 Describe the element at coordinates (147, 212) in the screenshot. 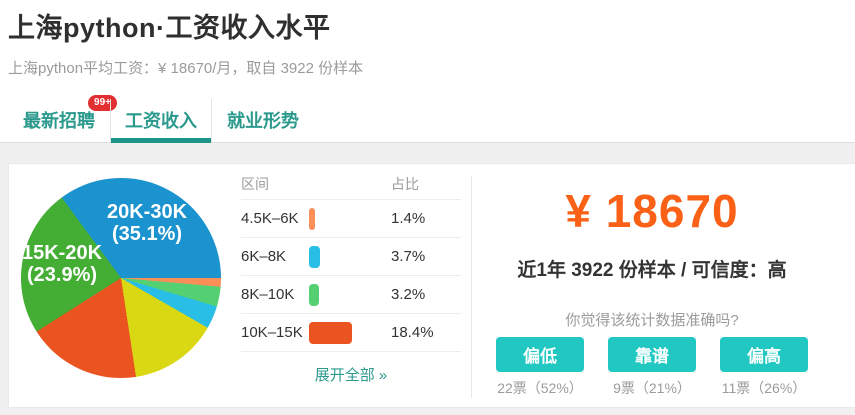

I see `pie-label-range: 20K-30K` at that location.